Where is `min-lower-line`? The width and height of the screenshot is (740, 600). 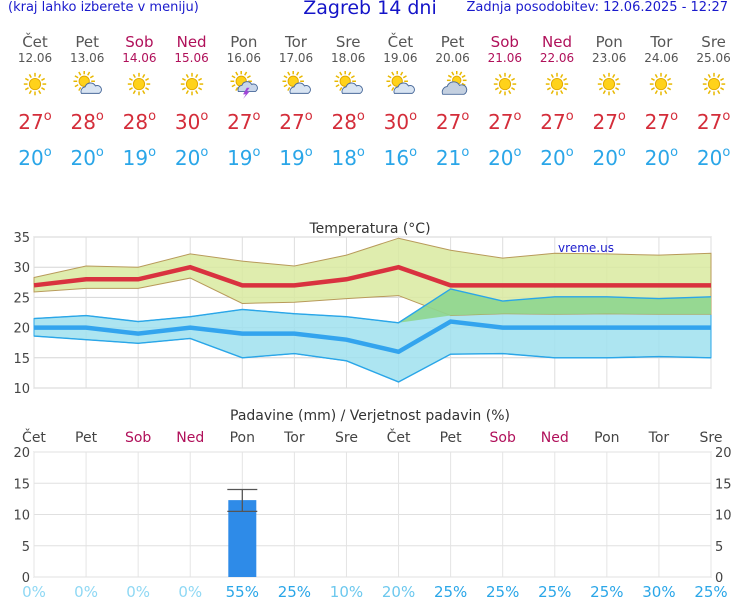 min-lower-line is located at coordinates (372, 359).